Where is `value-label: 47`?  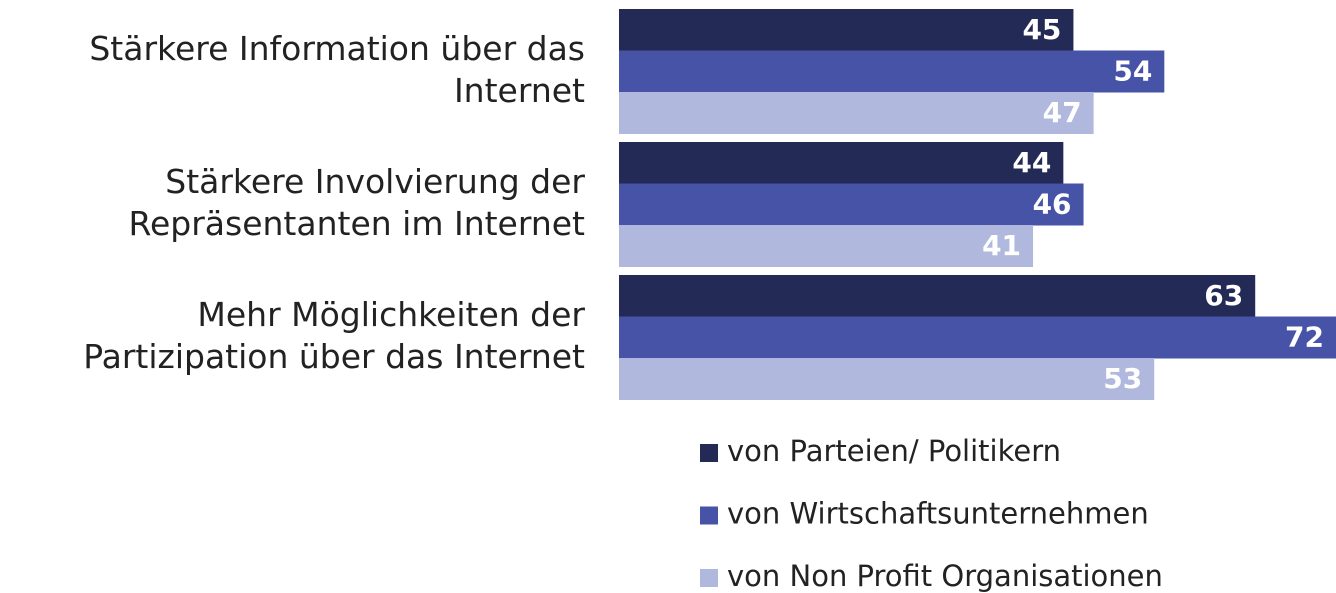 value-label: 47 is located at coordinates (1062, 112).